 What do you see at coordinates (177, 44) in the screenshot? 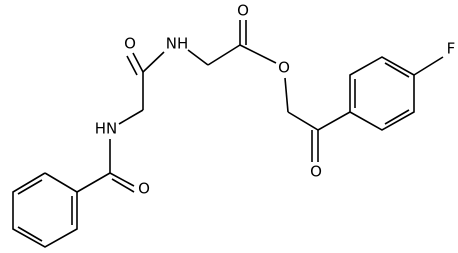
I see `atom-label: NH` at bounding box center [177, 44].